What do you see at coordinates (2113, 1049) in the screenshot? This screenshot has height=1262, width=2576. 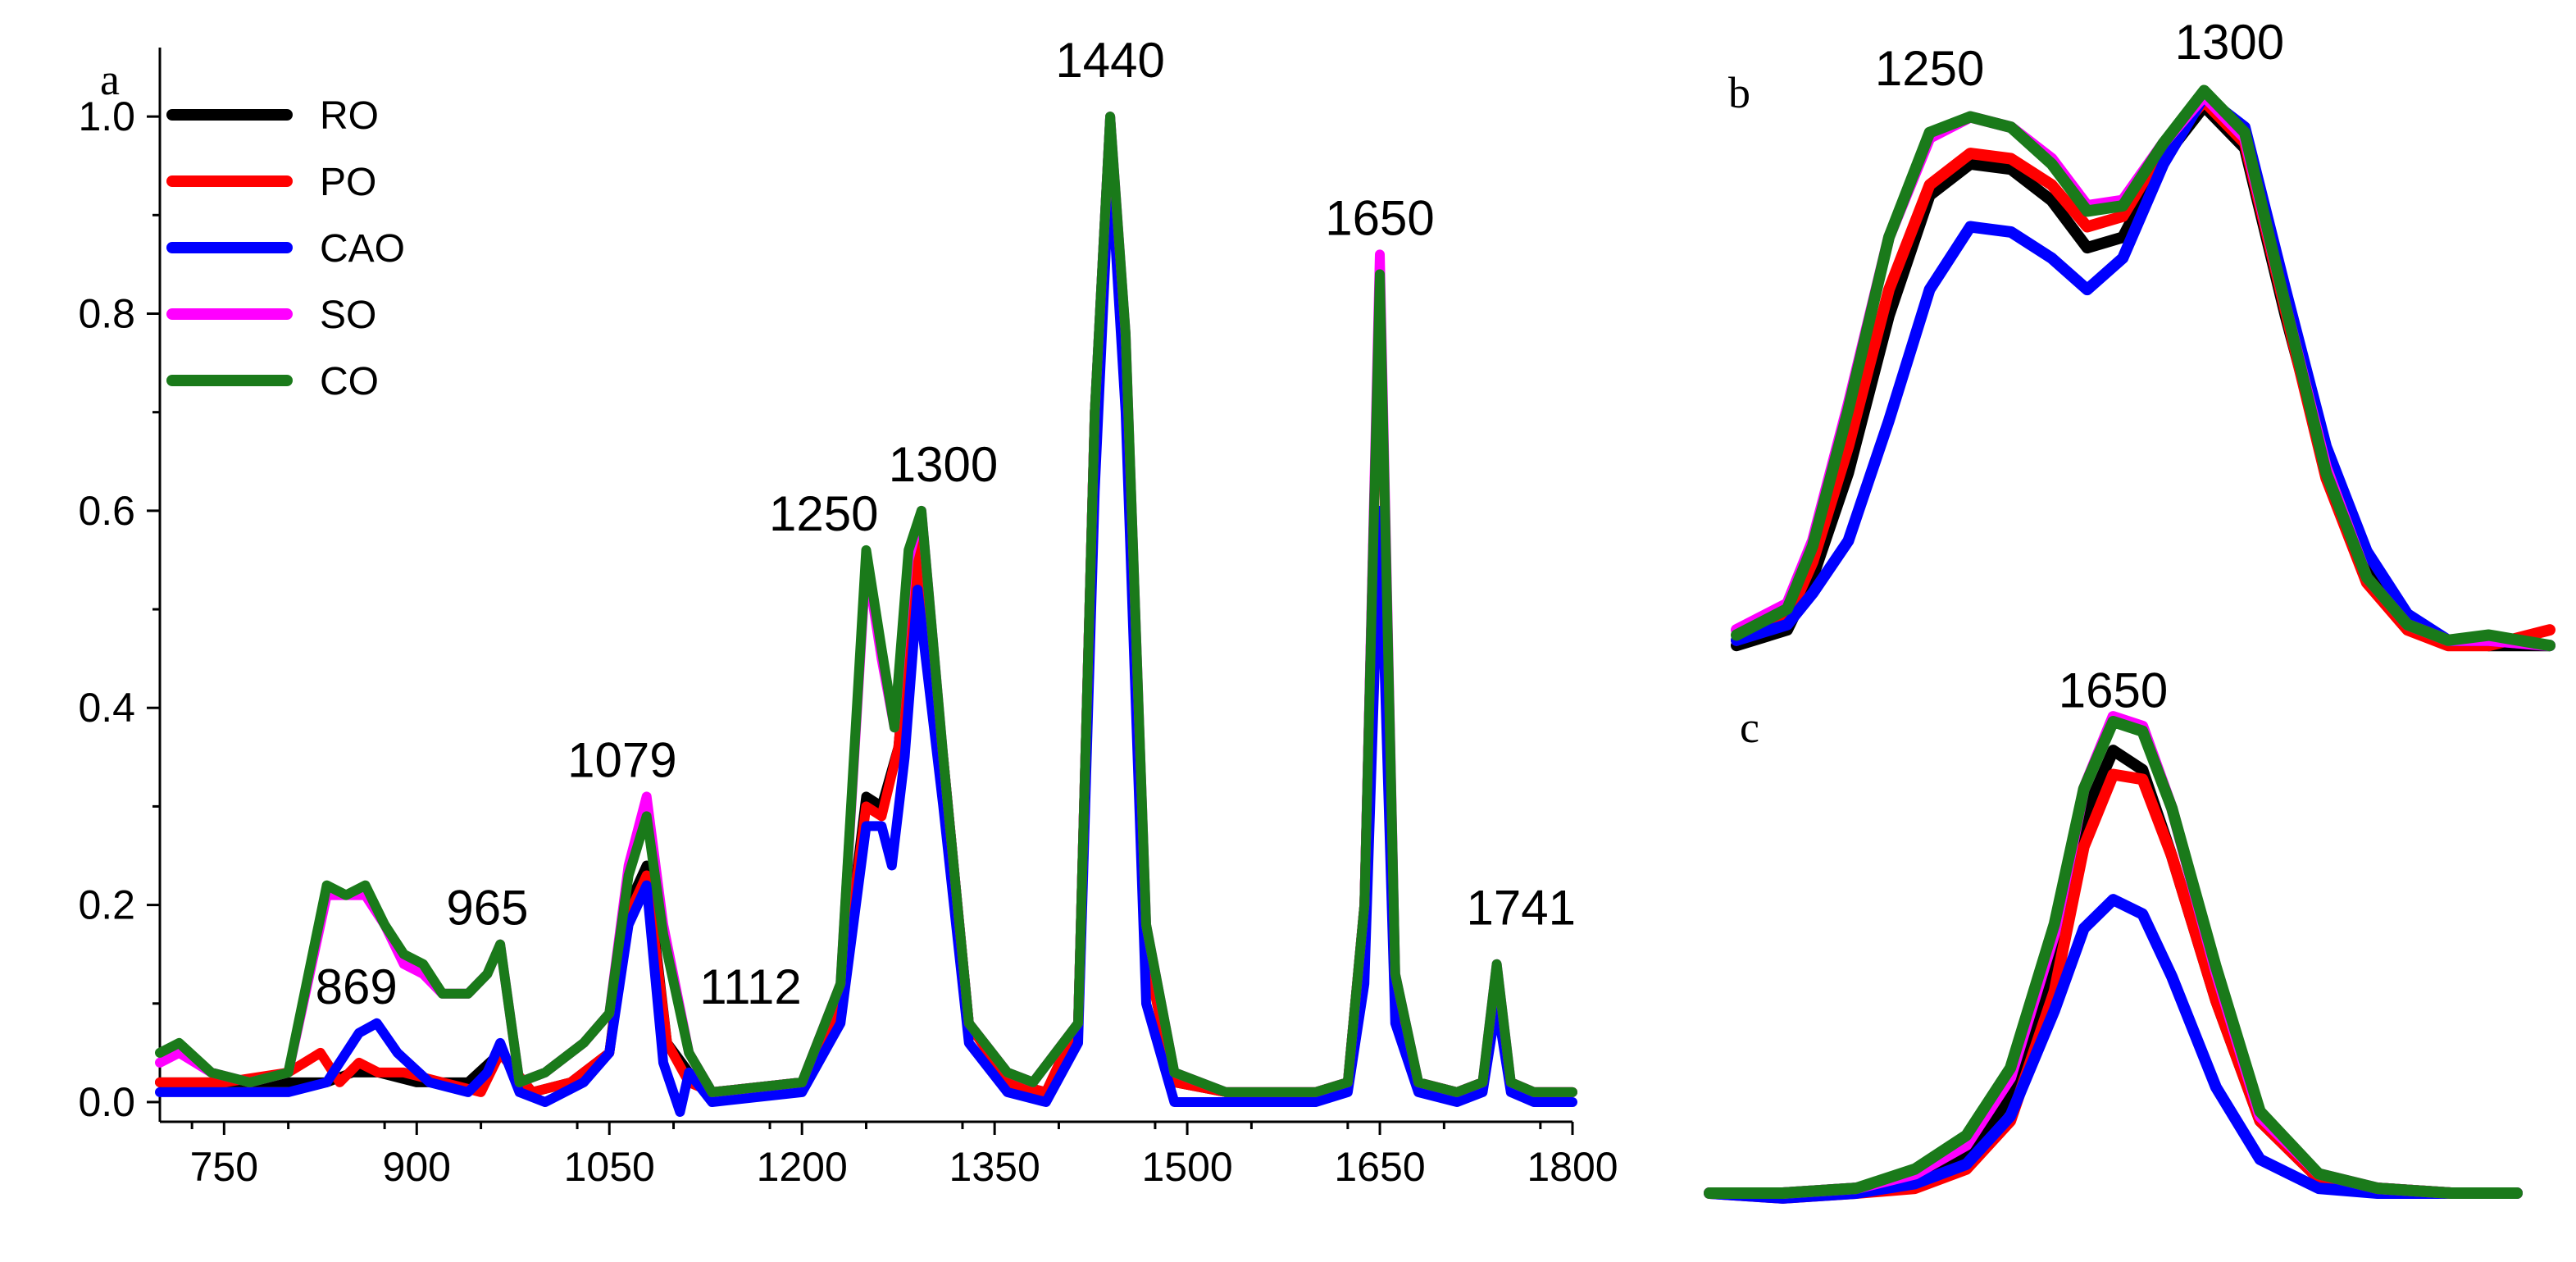 I see `panel-c-series-cao` at bounding box center [2113, 1049].